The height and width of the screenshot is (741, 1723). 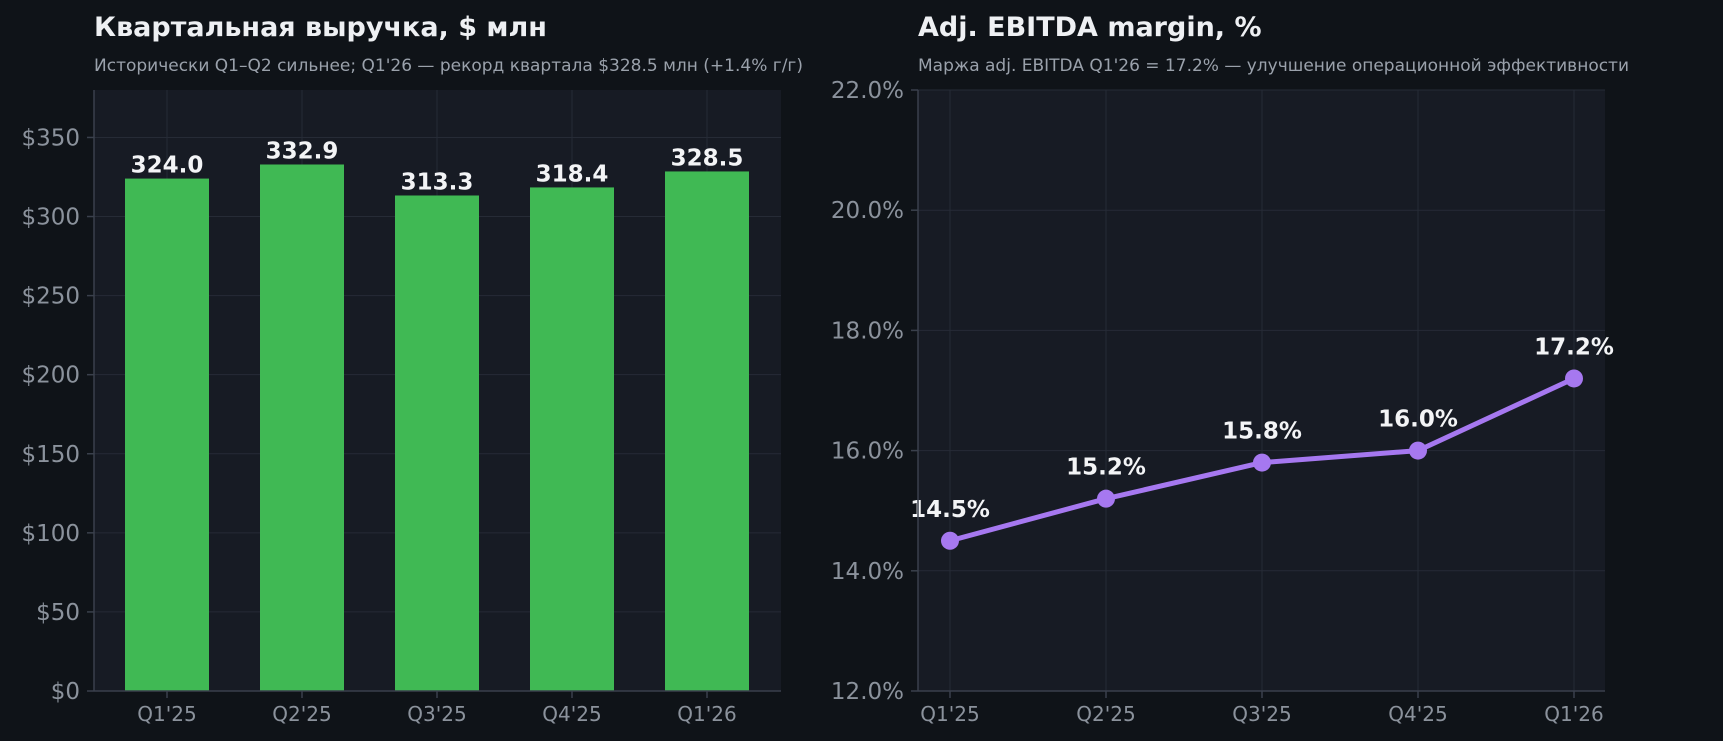 I want to click on ebitda-y-tick-label: 20.0%, so click(x=867, y=211).